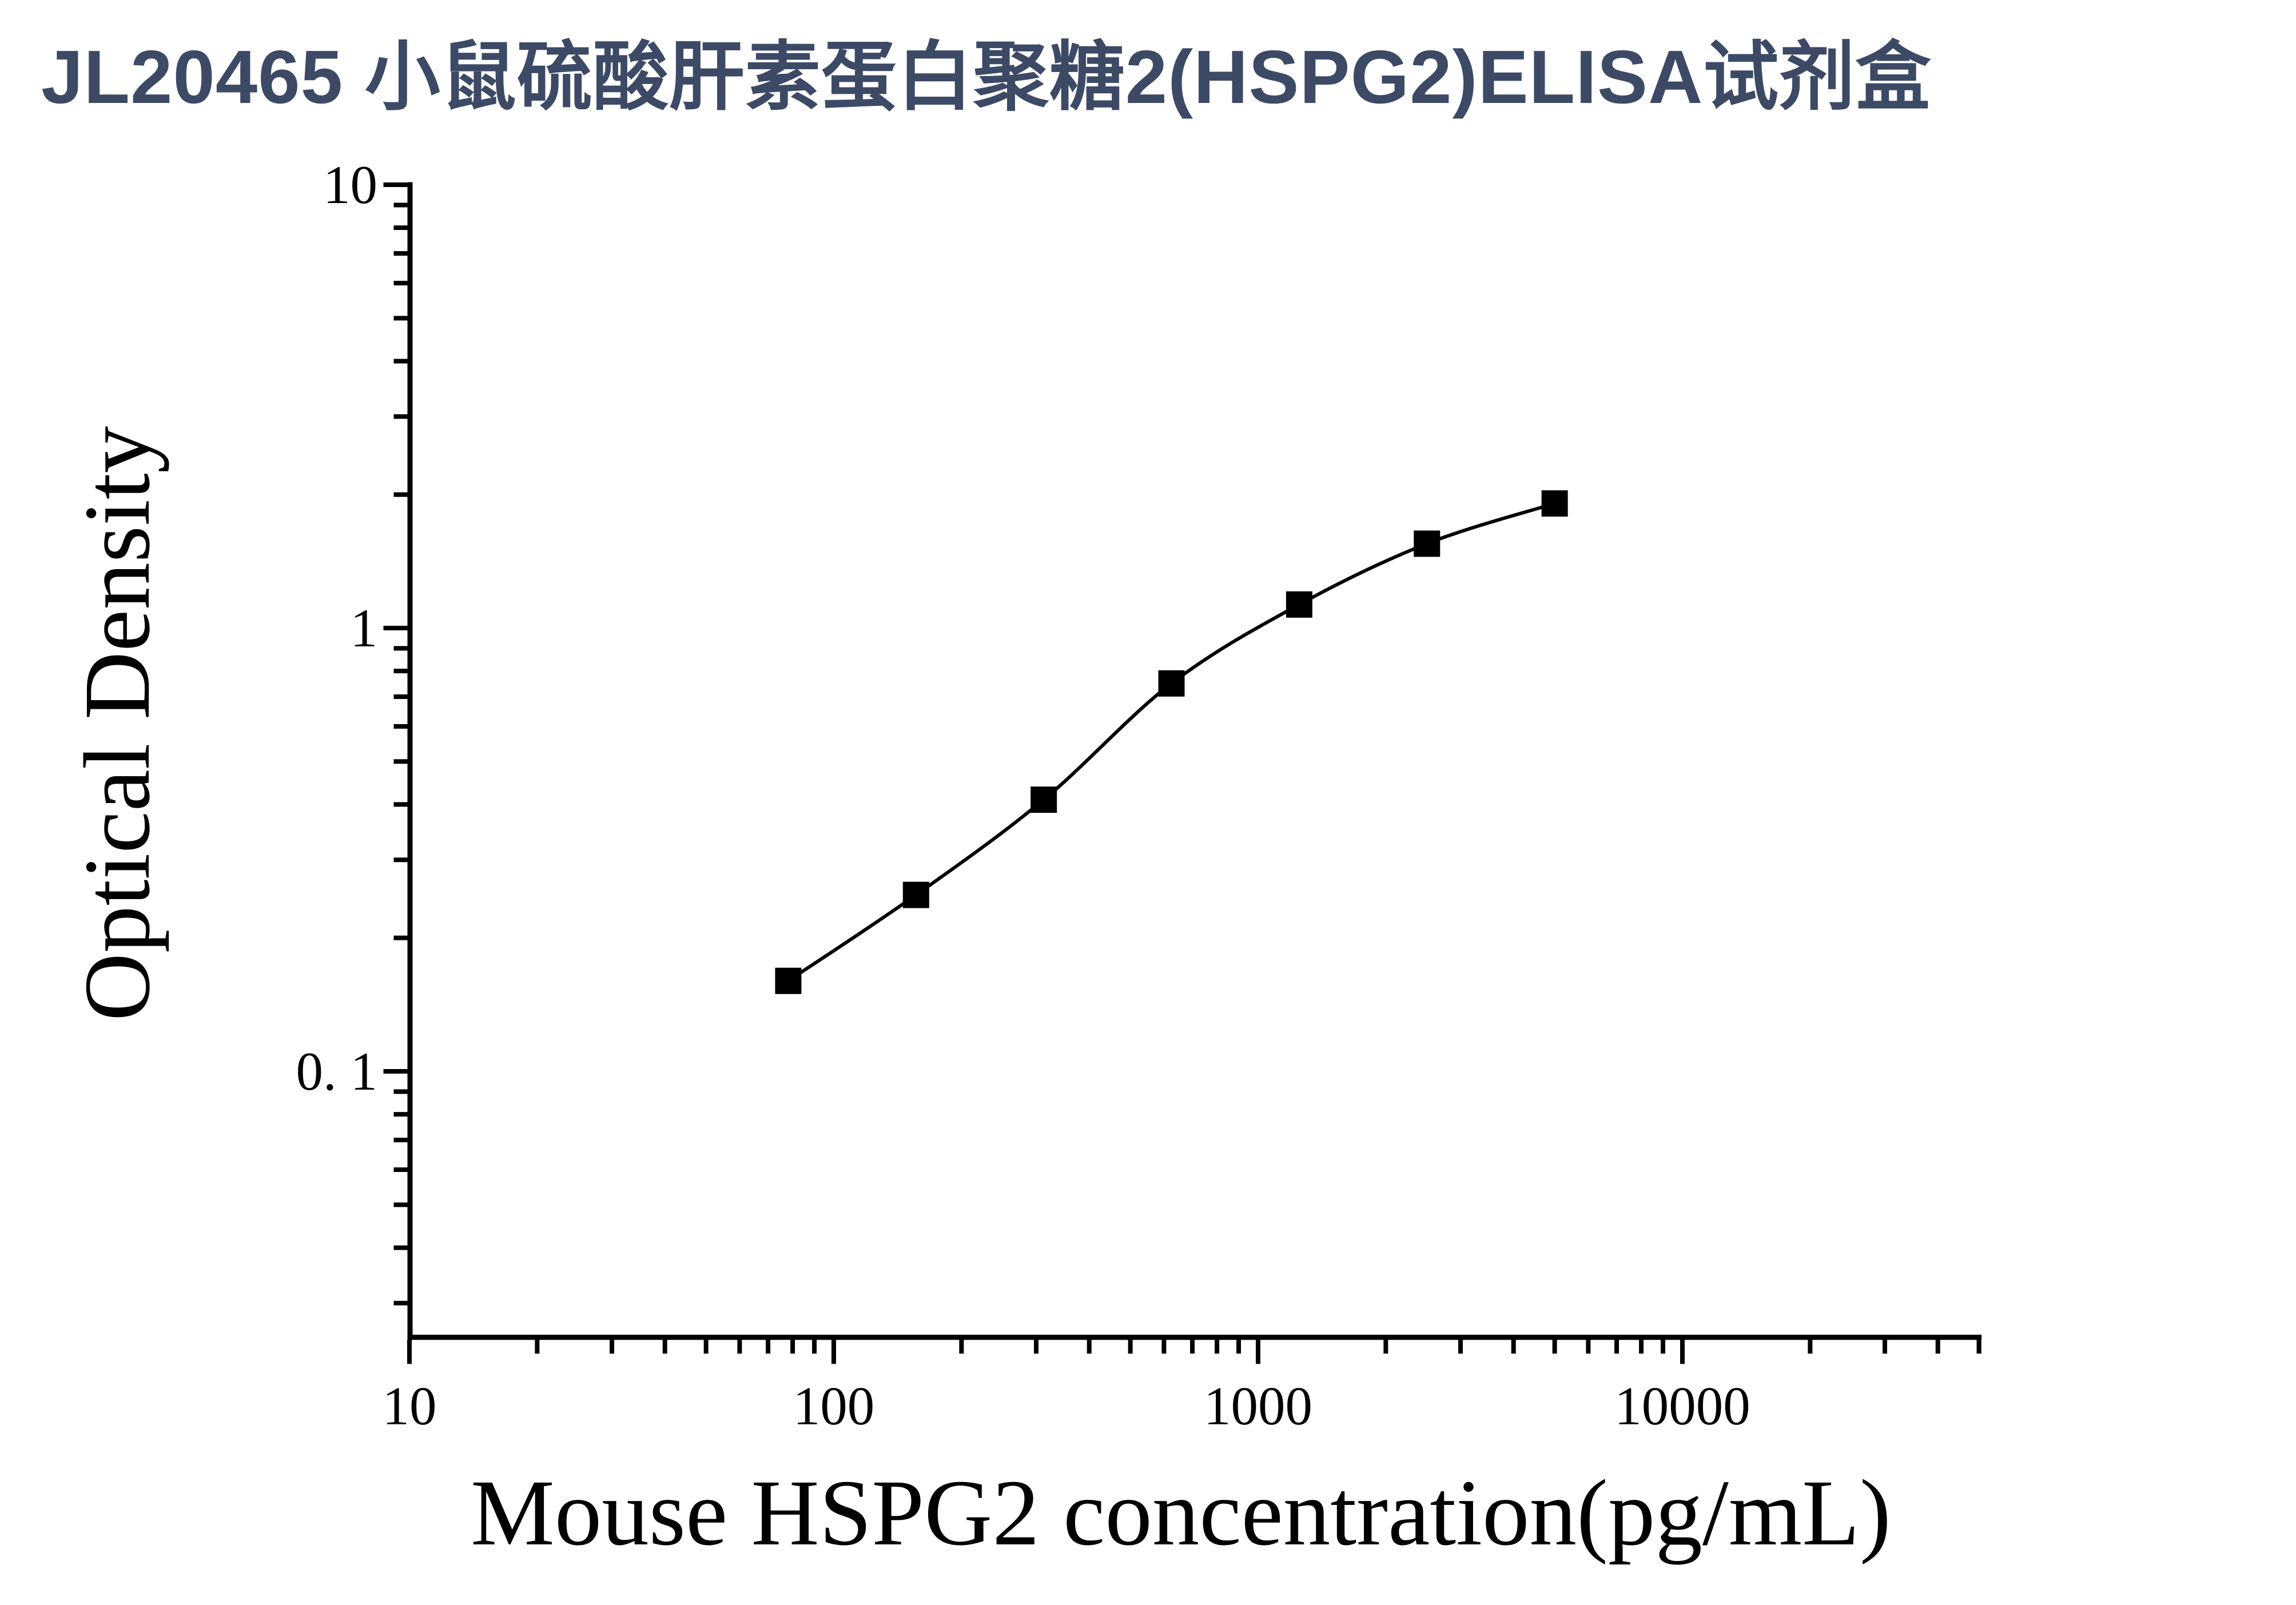 Image resolution: width=2296 pixels, height=1605 pixels. I want to click on y-axis-line, so click(410, 761).